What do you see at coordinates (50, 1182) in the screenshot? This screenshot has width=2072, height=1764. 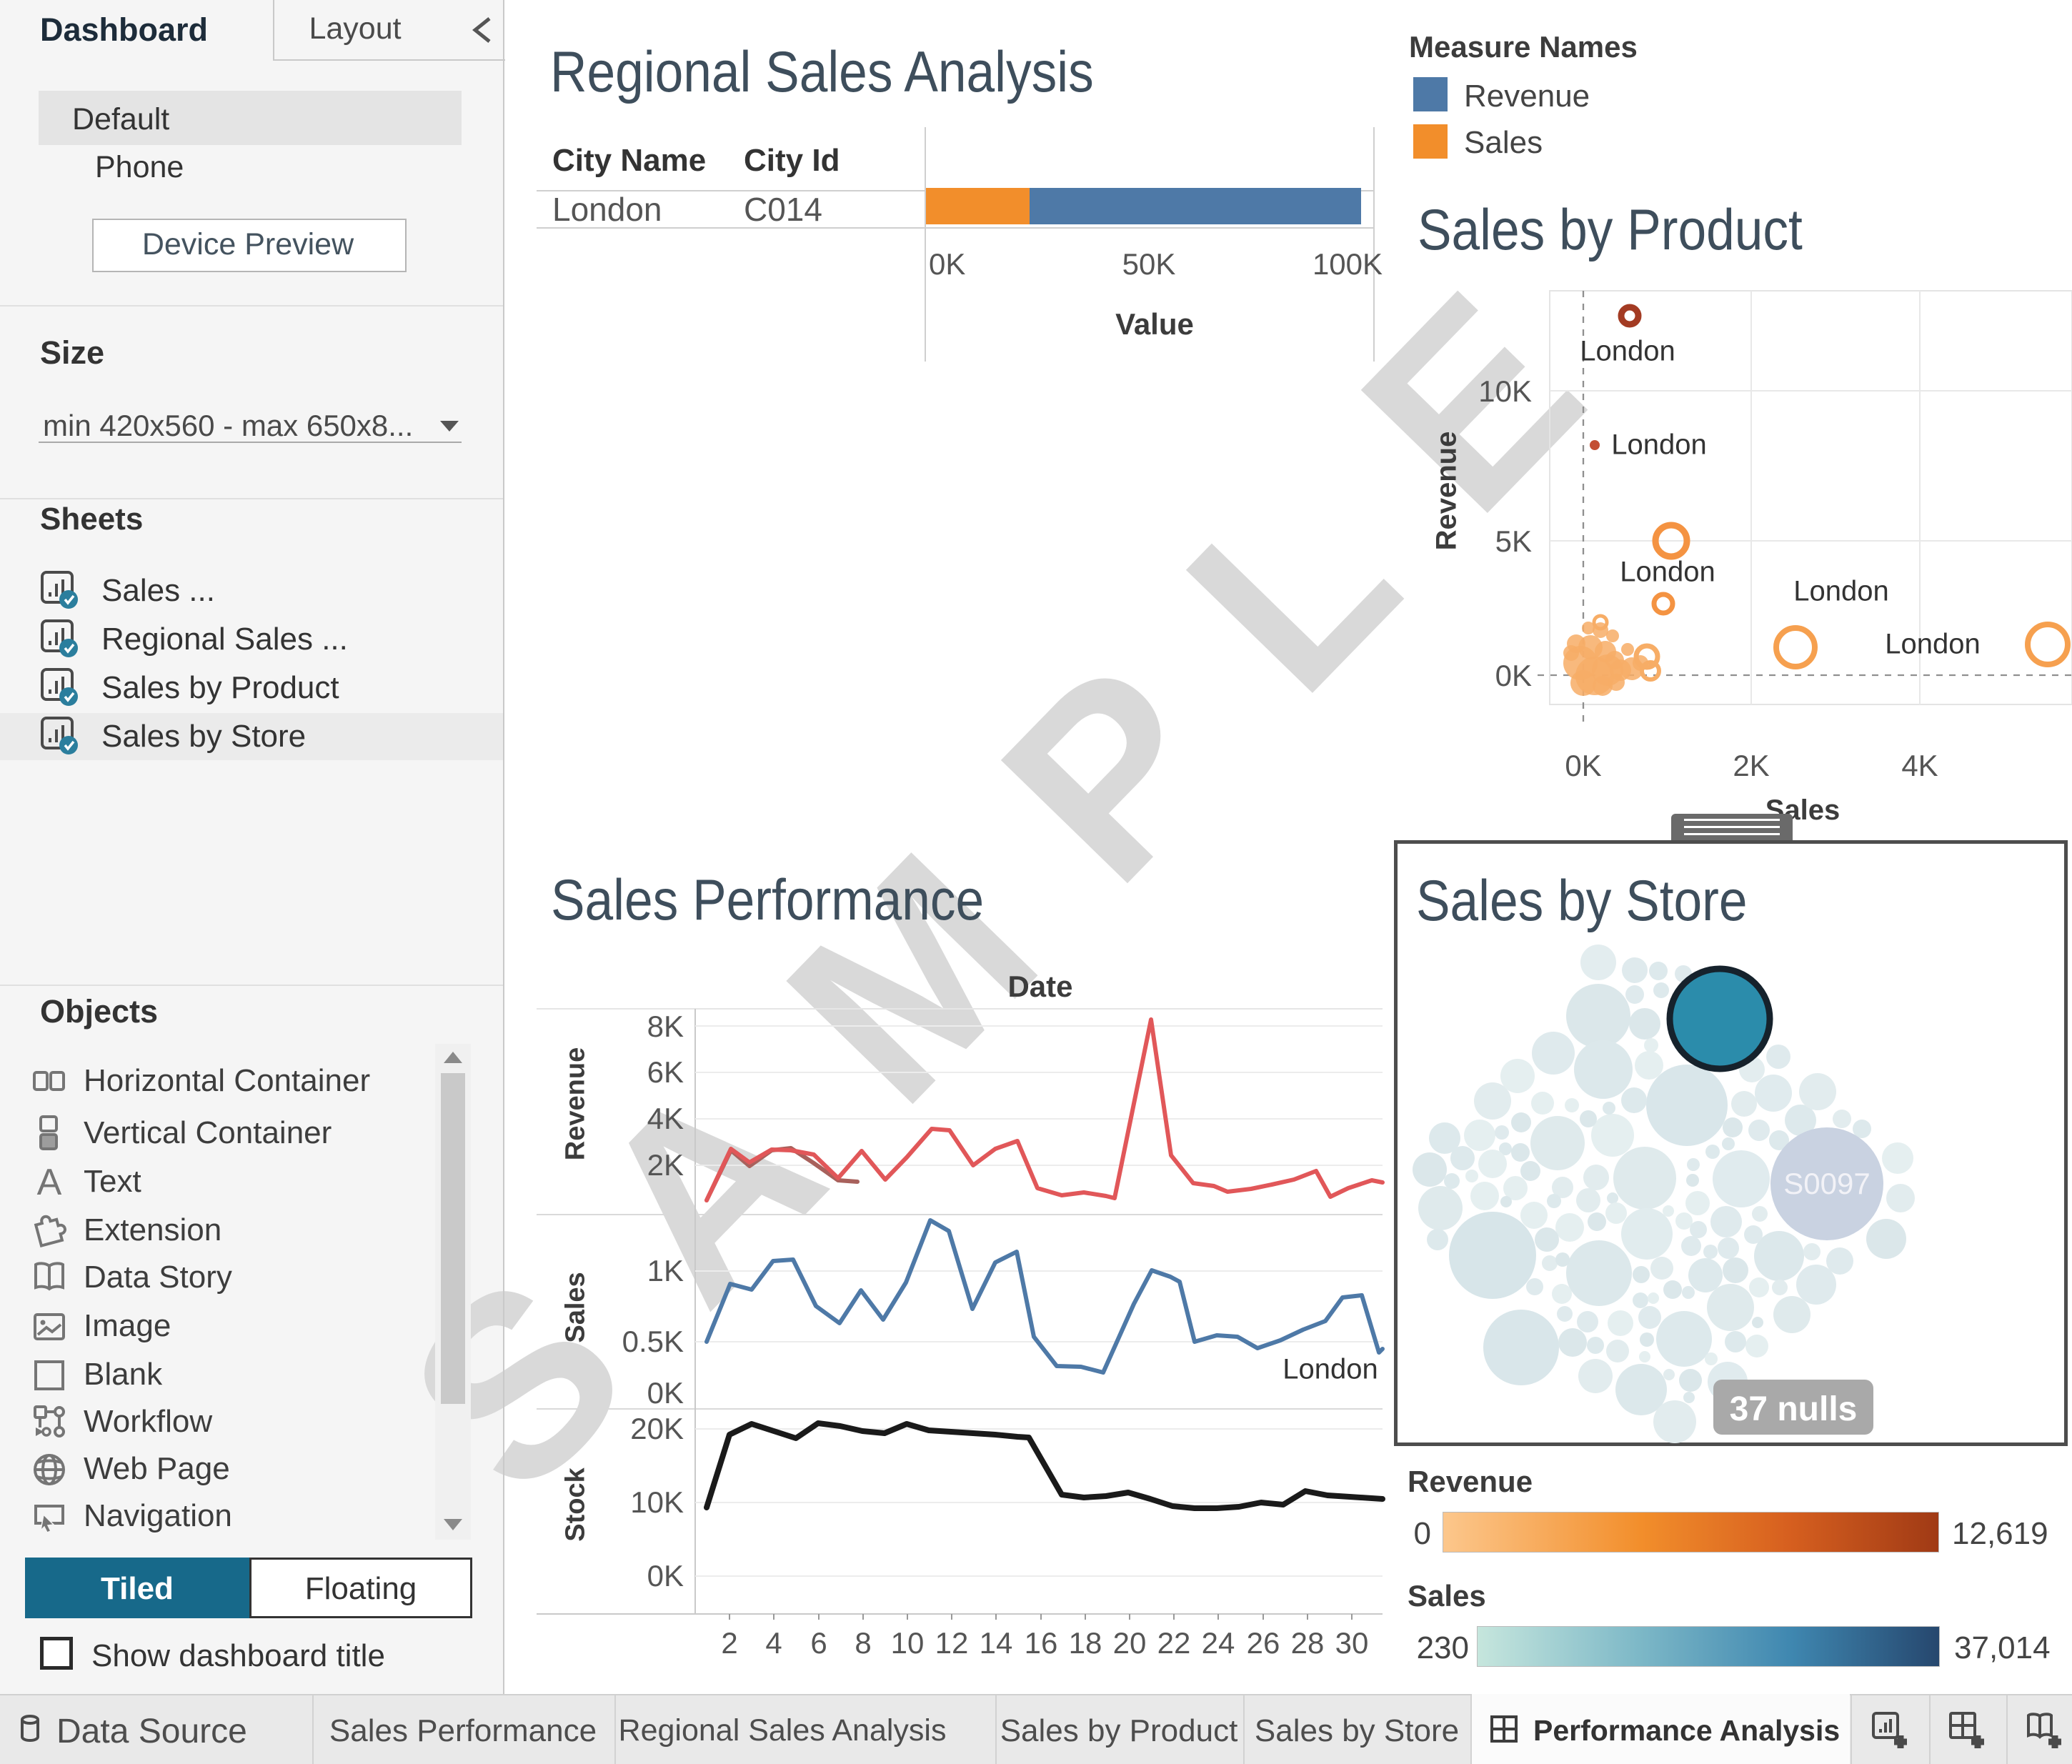 I see `svg-text: A` at bounding box center [50, 1182].